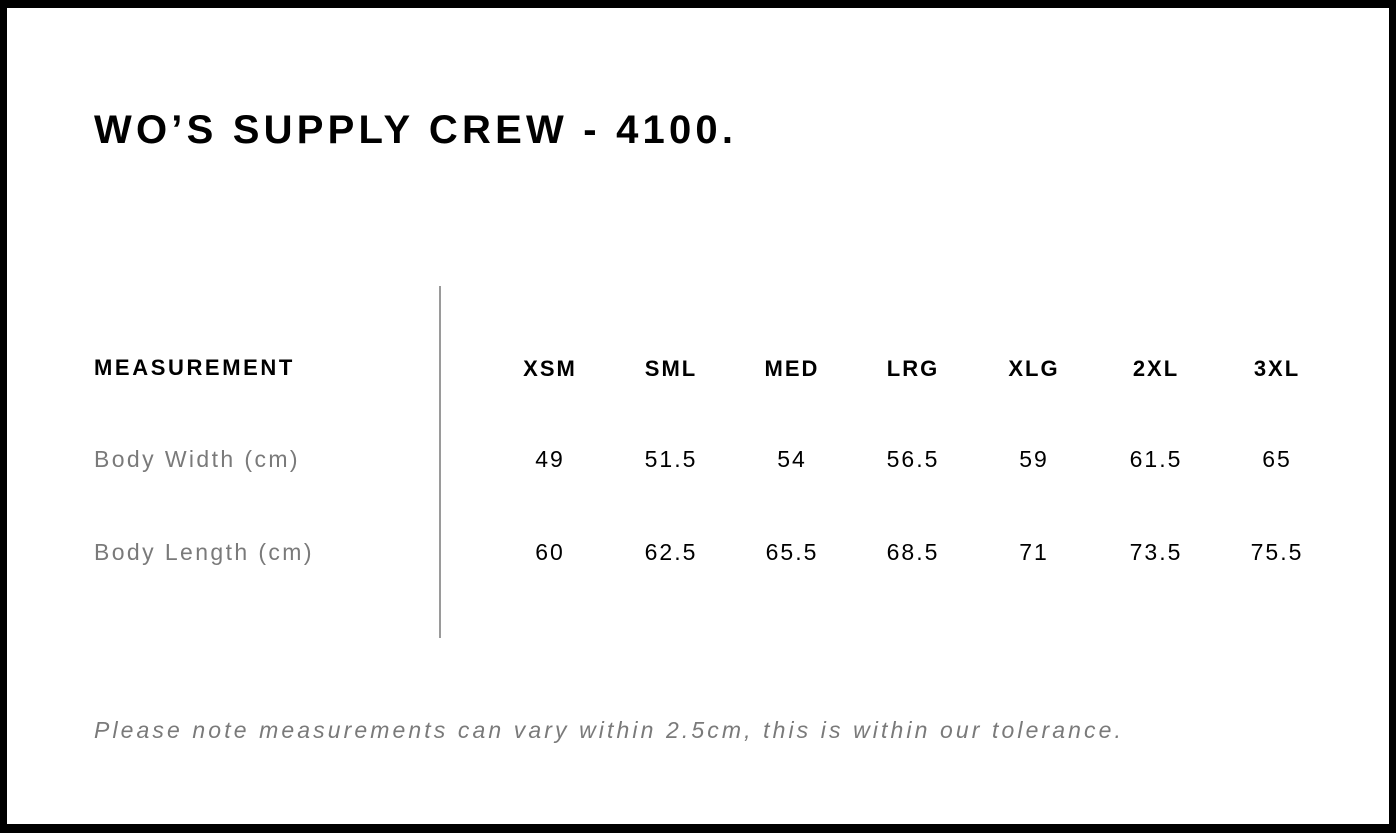  I want to click on row-label-body-width: Body Width (cm), so click(197, 459).